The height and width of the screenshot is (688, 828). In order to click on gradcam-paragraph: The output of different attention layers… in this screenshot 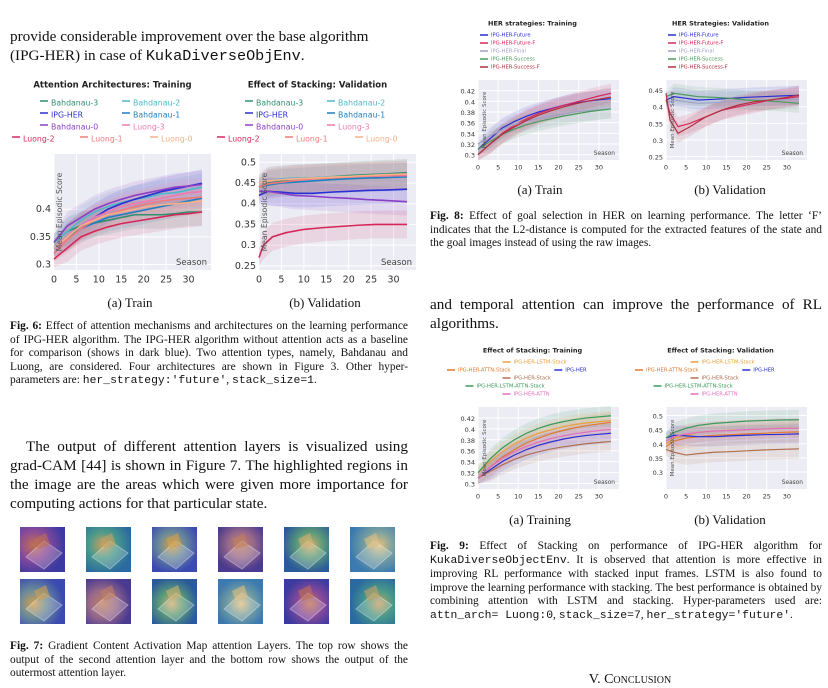, I will do `click(209, 475)`.